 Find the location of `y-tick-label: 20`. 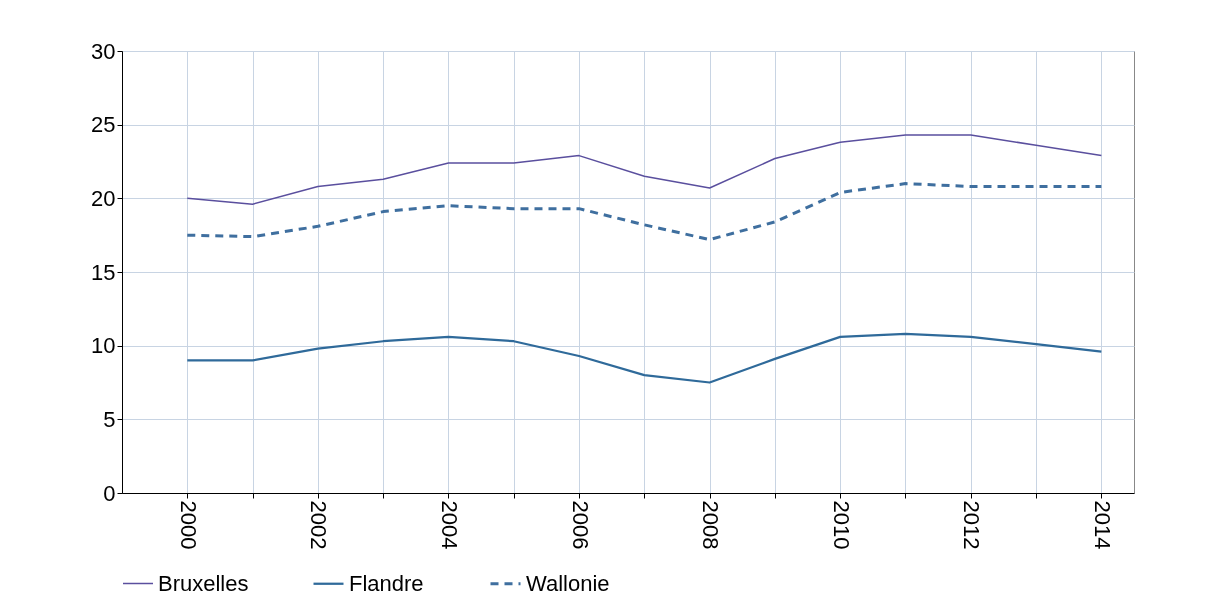

y-tick-label: 20 is located at coordinates (103, 198).